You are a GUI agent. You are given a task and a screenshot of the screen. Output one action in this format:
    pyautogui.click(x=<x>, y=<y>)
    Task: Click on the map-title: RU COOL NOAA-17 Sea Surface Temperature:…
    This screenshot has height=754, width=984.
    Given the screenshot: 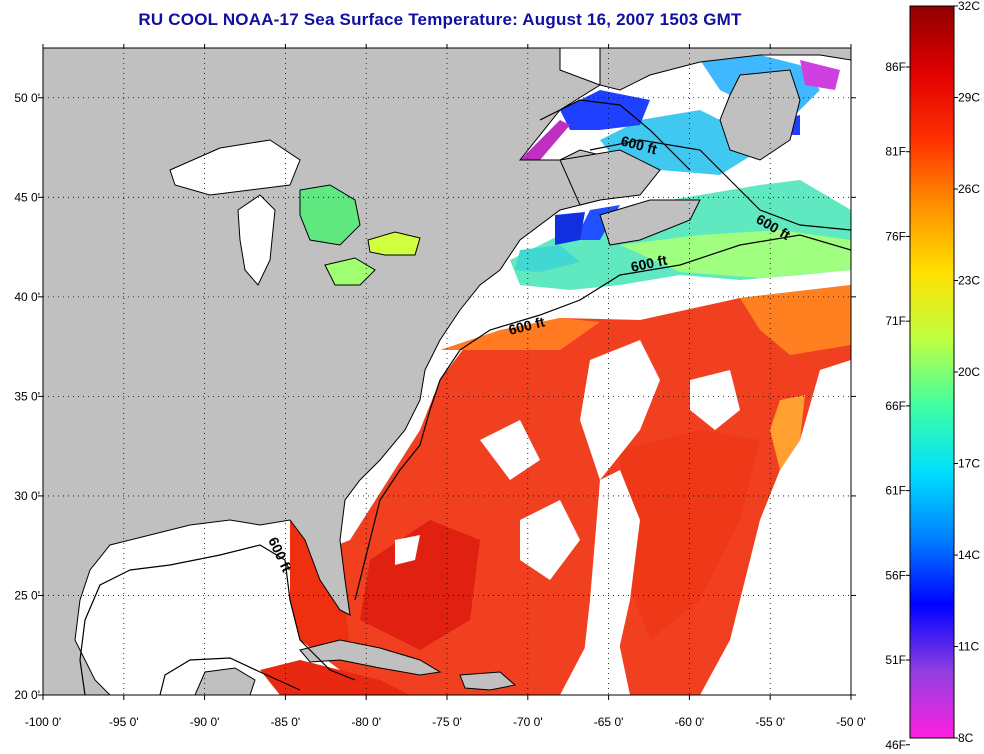 What is the action you would take?
    pyautogui.click(x=440, y=19)
    